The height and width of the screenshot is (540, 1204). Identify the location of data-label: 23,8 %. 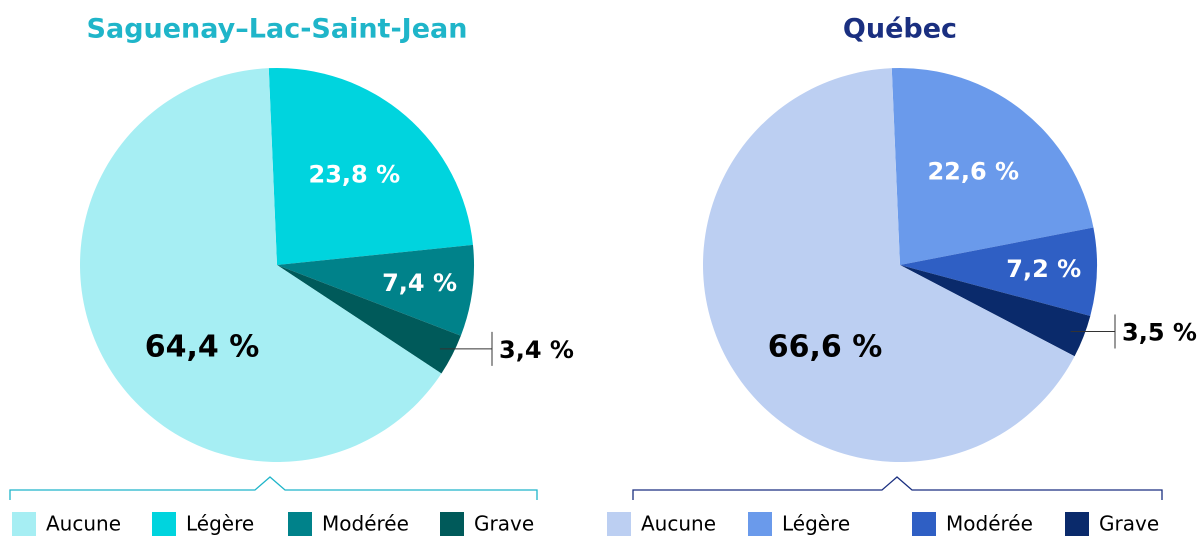
(355, 175).